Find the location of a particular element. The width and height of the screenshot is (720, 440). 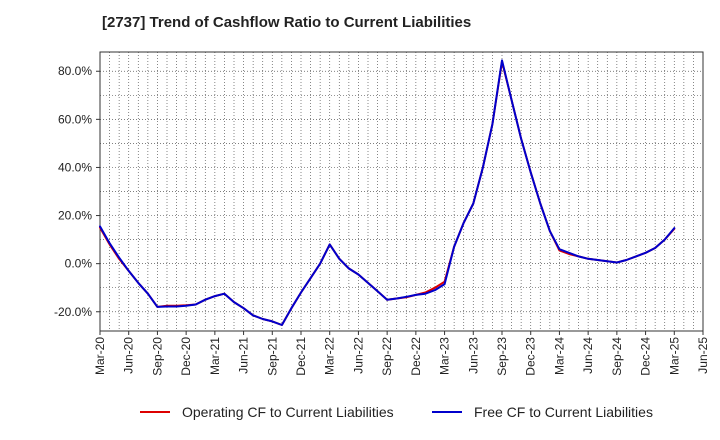

x-tick-label: Mar-22 is located at coordinates (330, 356).